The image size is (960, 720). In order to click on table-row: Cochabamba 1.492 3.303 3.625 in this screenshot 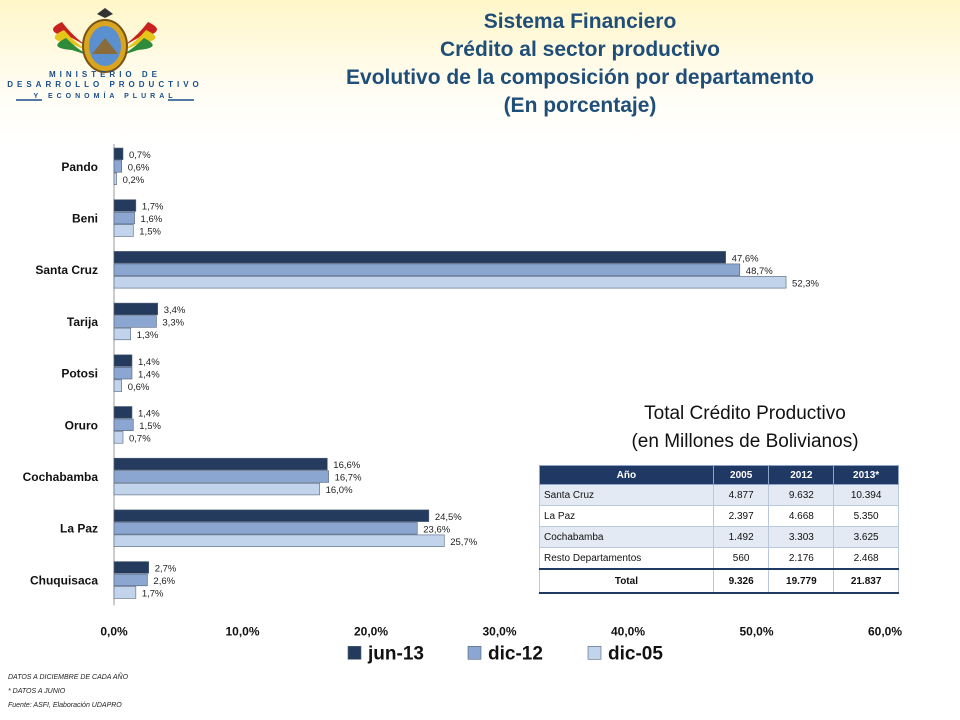, I will do `click(719, 537)`.